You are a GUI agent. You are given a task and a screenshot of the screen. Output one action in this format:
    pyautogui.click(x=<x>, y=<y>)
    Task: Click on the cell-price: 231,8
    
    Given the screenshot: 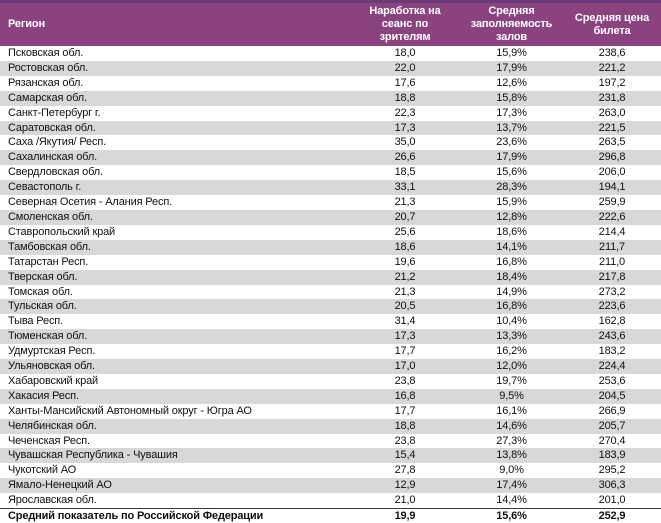 What is the action you would take?
    pyautogui.click(x=612, y=98)
    